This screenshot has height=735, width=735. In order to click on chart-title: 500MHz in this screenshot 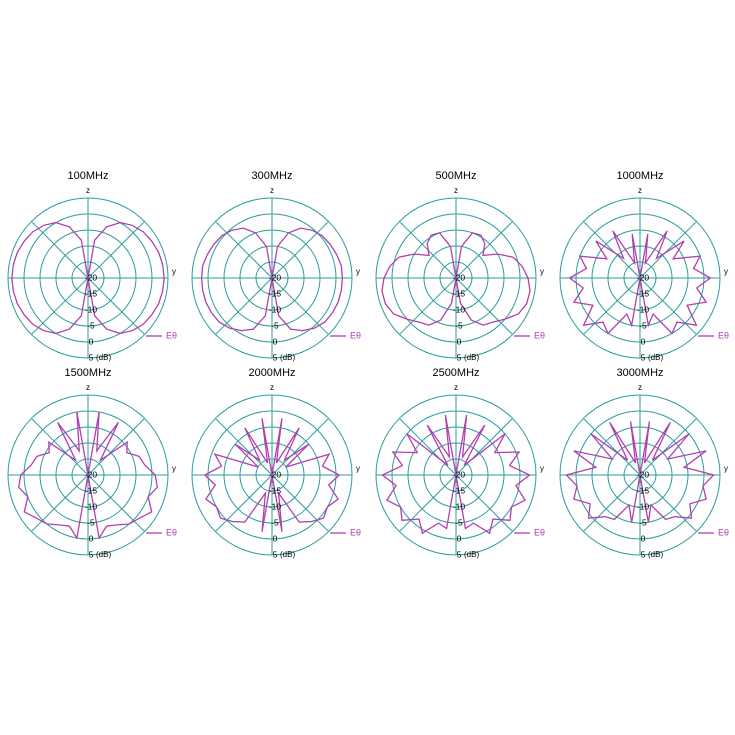, I will do `click(456, 176)`.